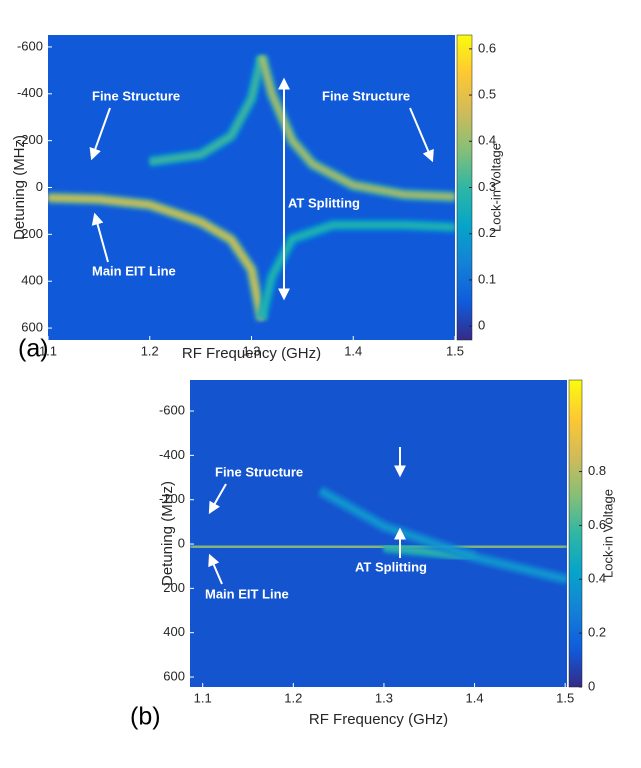  I want to click on colorbar-tick-label: 0.1, so click(487, 278).